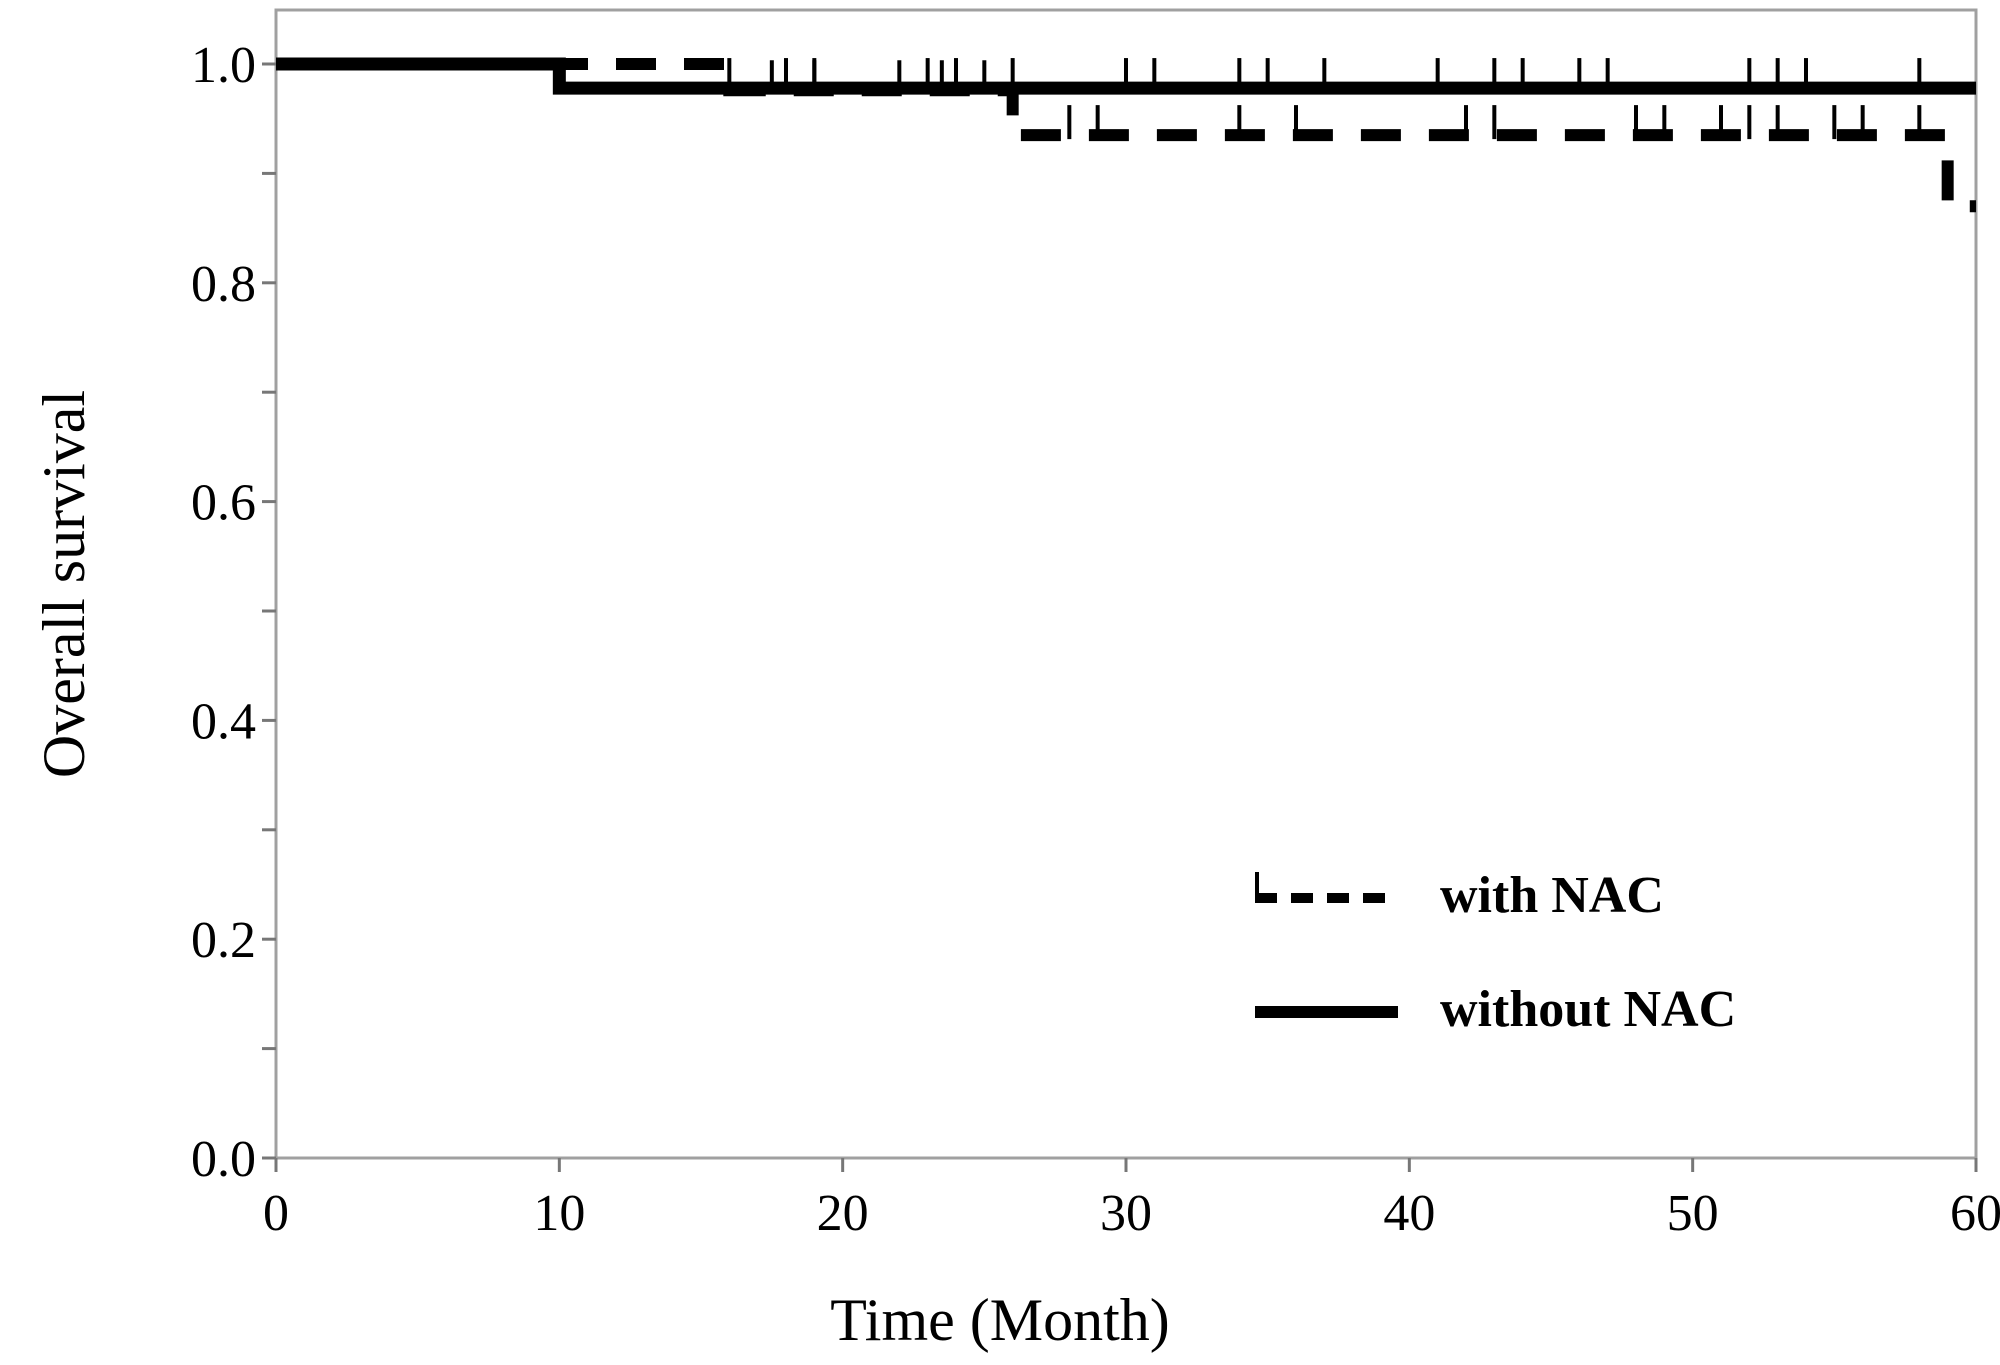  I want to click on y-tick-label: 1.0, so click(223, 65).